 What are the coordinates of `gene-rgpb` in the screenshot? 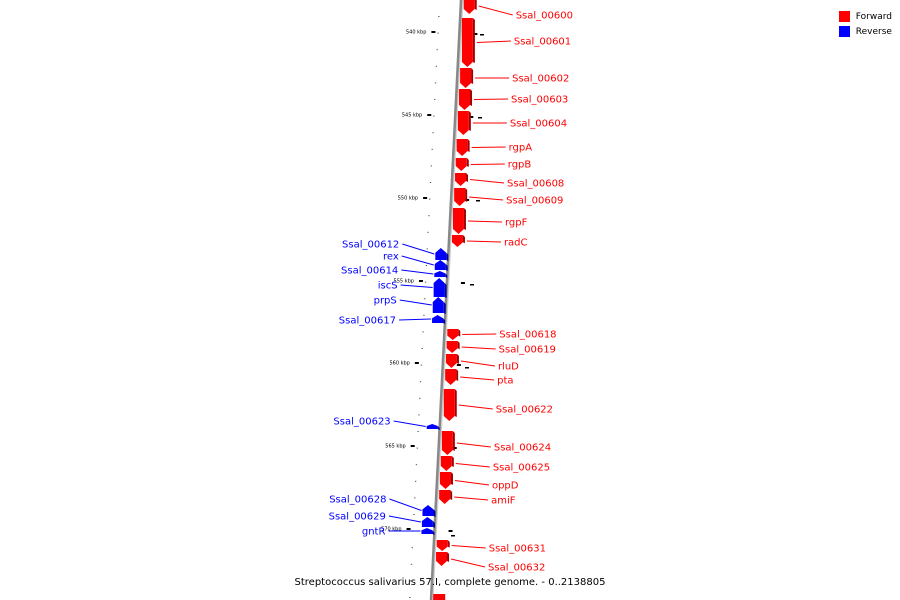 It's located at (461, 164).